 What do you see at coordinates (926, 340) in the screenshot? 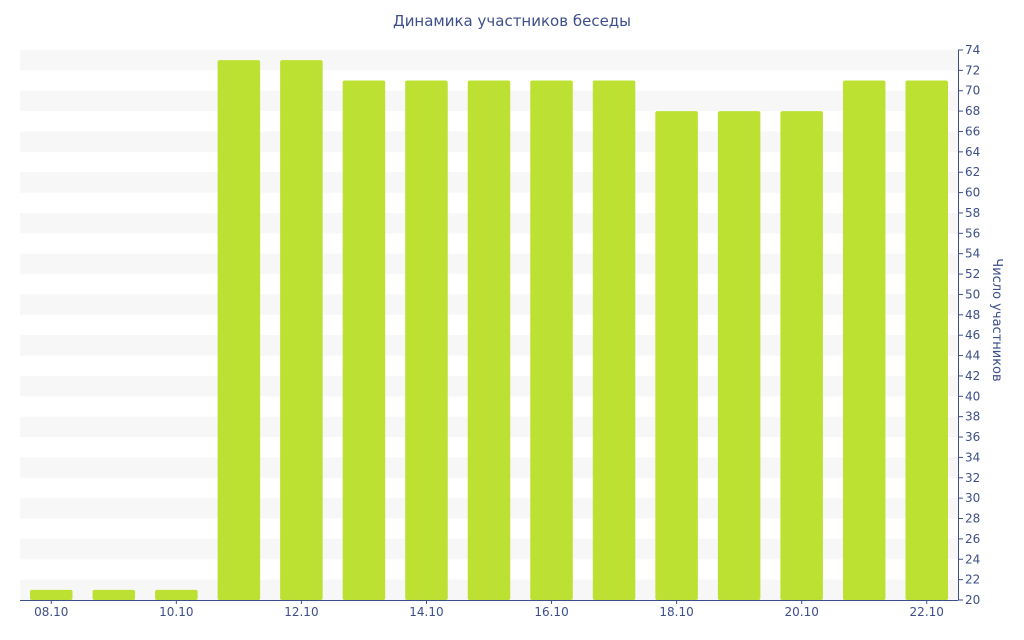
I see `bar-22.10` at bounding box center [926, 340].